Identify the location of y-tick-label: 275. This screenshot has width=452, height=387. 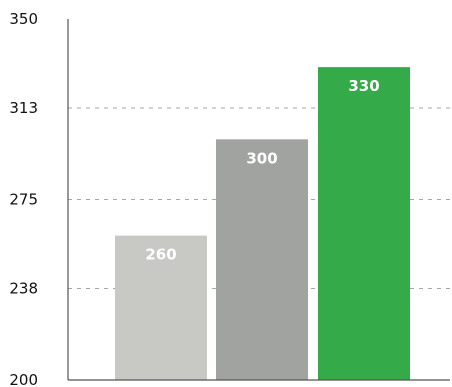
(23, 200).